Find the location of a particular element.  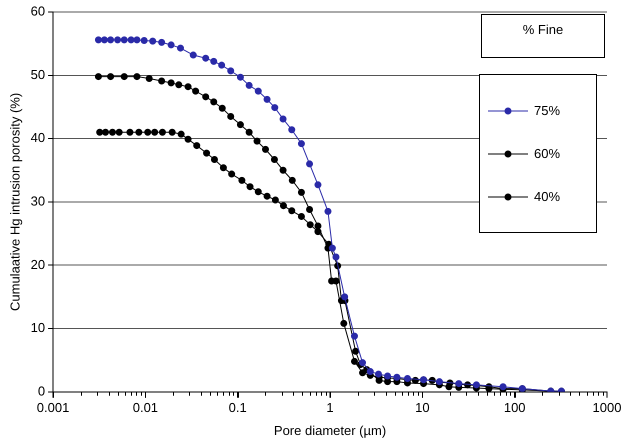

x-axis-title: Pore diameter (µm) is located at coordinates (330, 430).